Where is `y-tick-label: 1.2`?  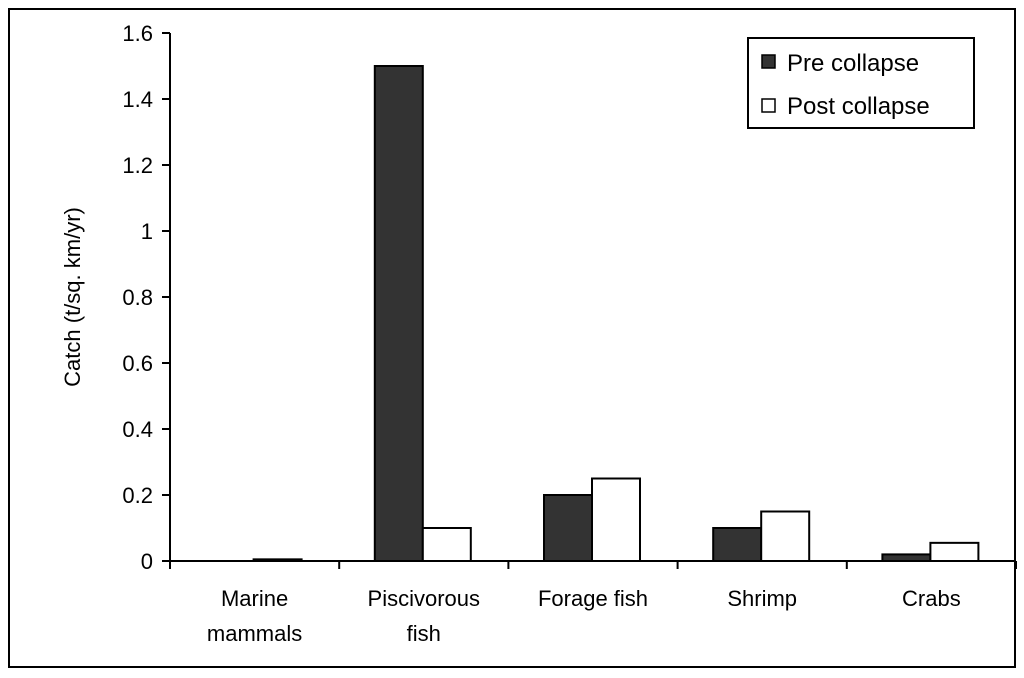 y-tick-label: 1.2 is located at coordinates (137, 165).